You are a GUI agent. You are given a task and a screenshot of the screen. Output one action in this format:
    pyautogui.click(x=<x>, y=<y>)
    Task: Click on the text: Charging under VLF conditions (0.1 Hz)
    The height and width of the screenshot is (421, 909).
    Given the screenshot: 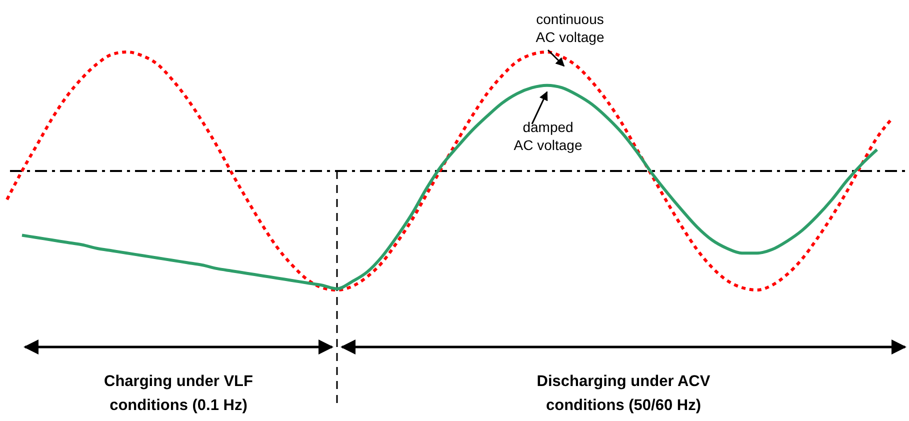 What is the action you would take?
    pyautogui.click(x=178, y=393)
    